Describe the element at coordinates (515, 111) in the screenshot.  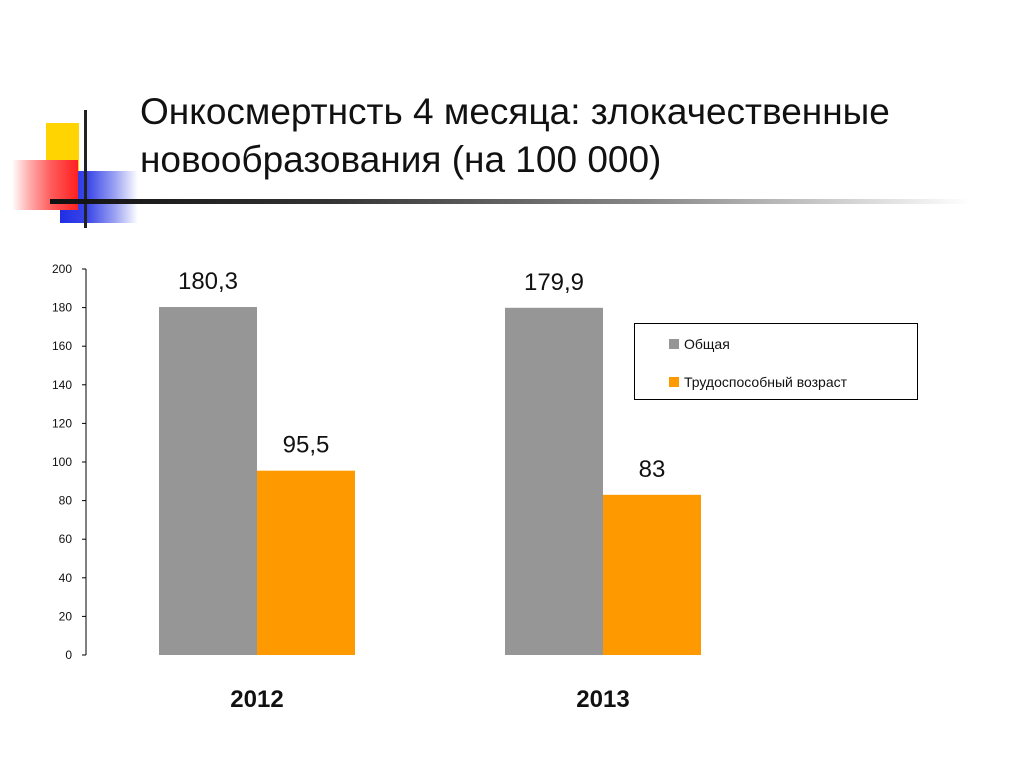
I see `title-line-1: Онкосмертнсть 4 месяца: злокачественные` at that location.